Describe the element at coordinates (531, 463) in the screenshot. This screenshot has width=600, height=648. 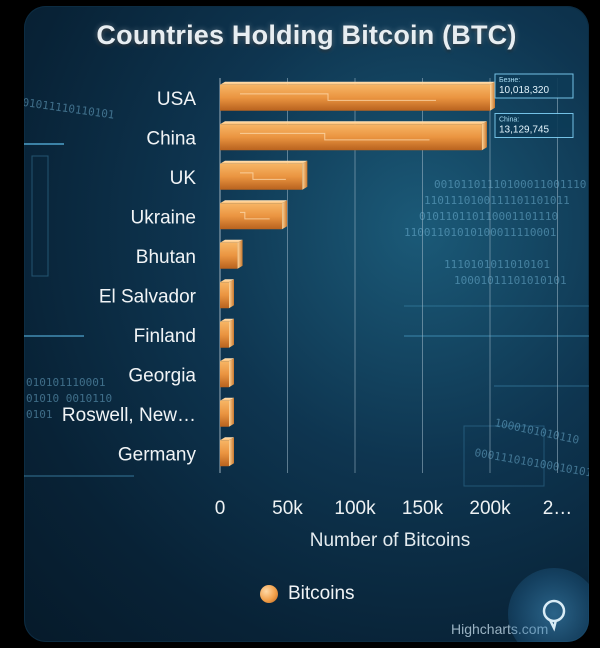
I see `svg-text: 0001110101000101010` at that location.